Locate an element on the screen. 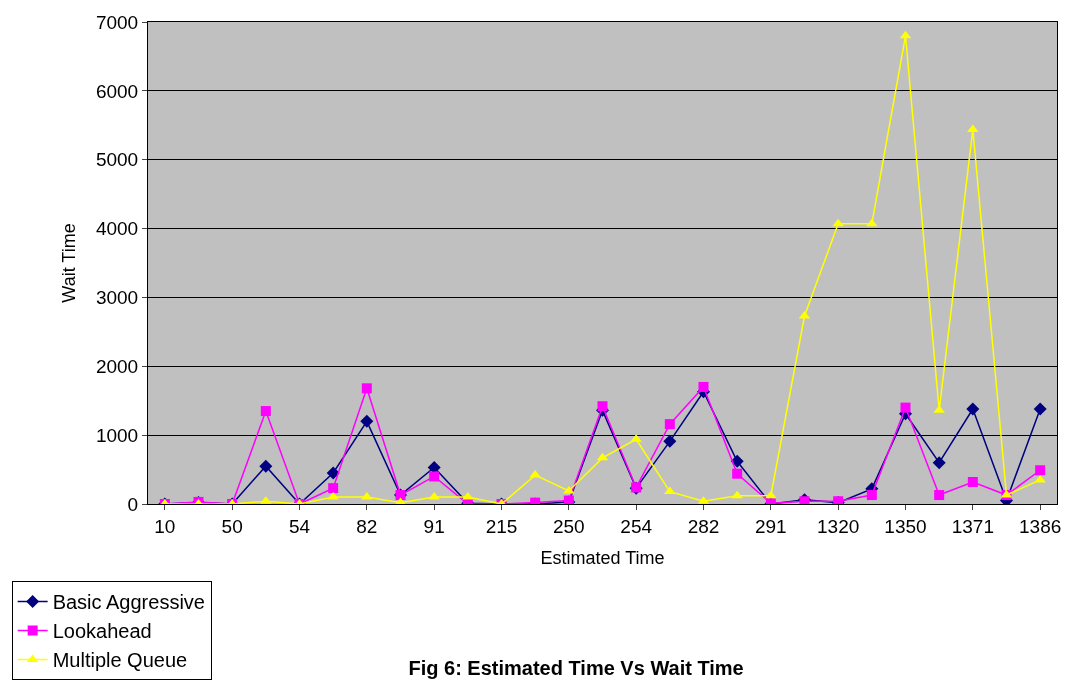 The width and height of the screenshot is (1087, 692). y-tick-label: 1000 is located at coordinates (117, 435).